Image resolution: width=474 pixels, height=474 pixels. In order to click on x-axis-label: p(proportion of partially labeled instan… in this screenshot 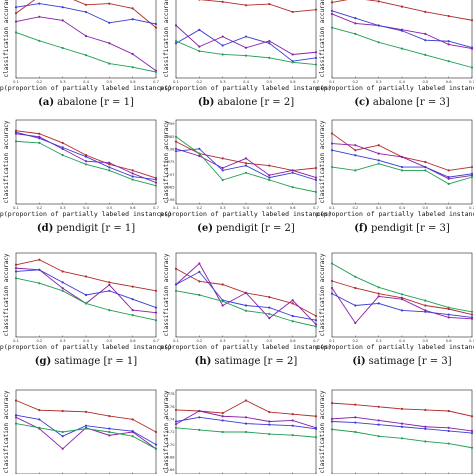, I will do `click(246, 347)`.